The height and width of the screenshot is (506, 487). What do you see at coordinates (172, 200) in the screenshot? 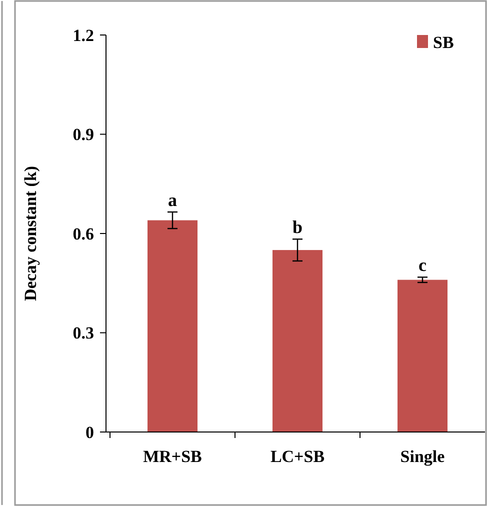
I see `annotation: a` at bounding box center [172, 200].